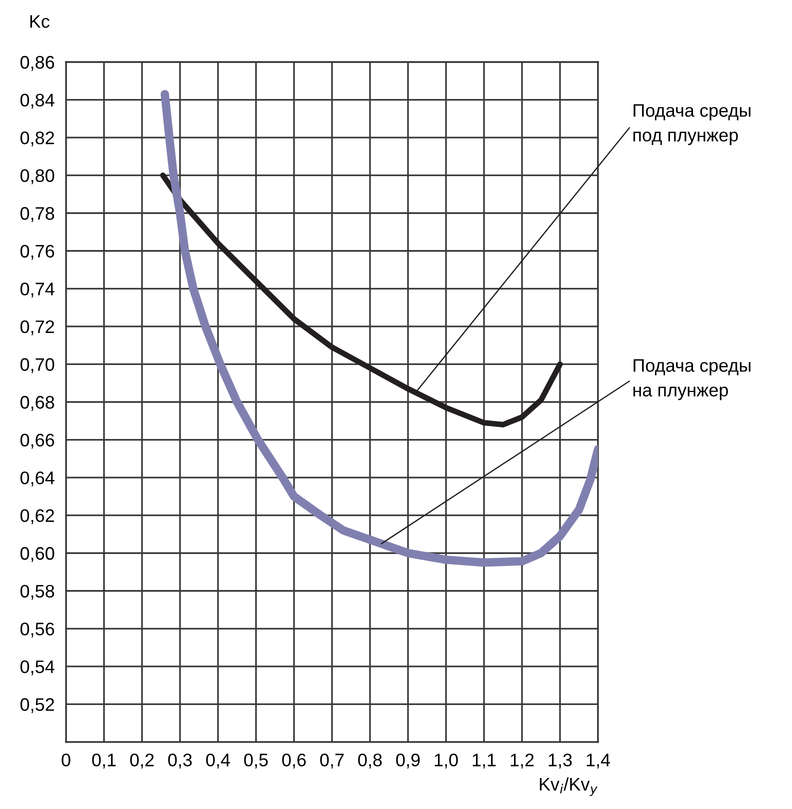 This screenshot has height=809, width=792. What do you see at coordinates (569, 786) in the screenshot?
I see `x-axis-title: Kv$_{i}$/Kv$_{y}$` at bounding box center [569, 786].